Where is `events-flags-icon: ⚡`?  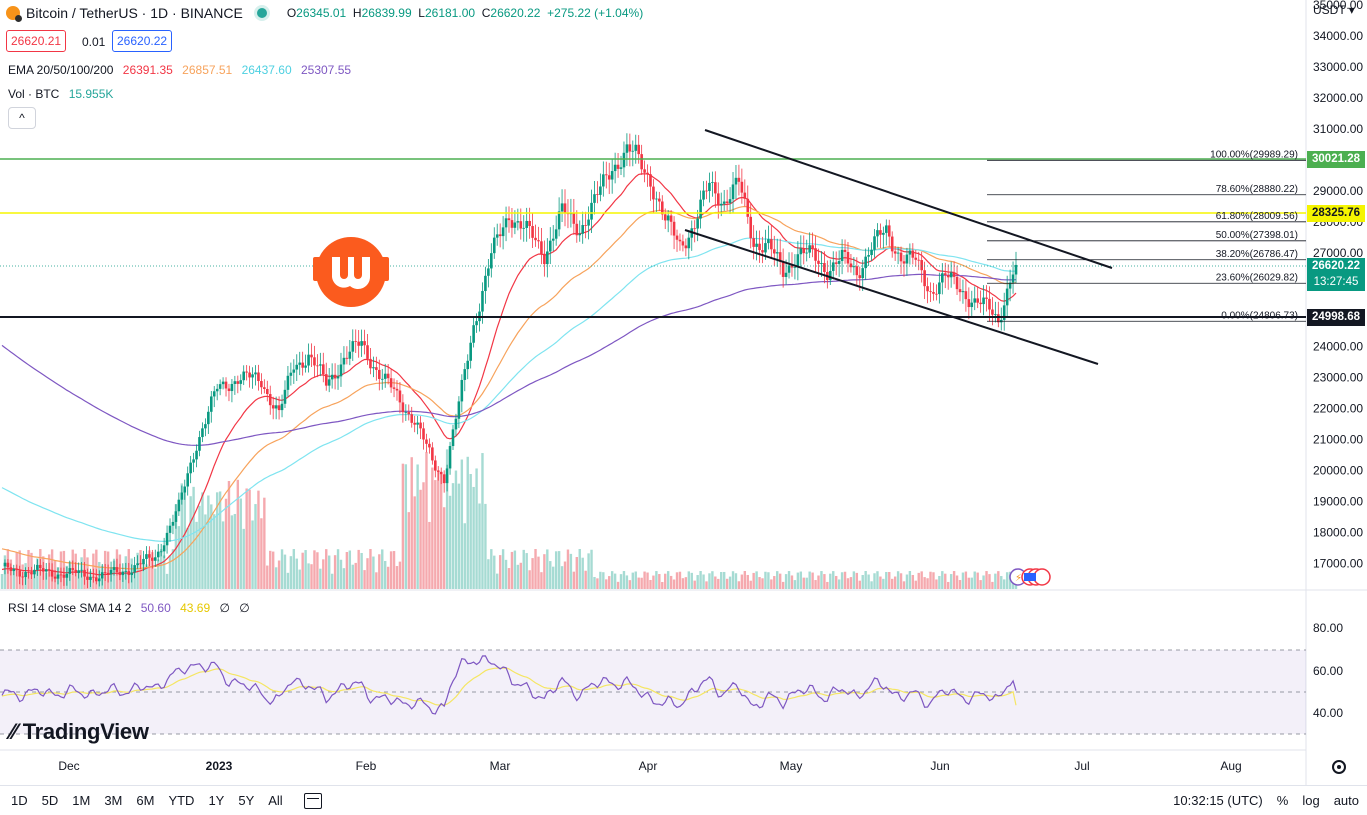
events-flags-icon: ⚡ is located at coordinates (1030, 577).